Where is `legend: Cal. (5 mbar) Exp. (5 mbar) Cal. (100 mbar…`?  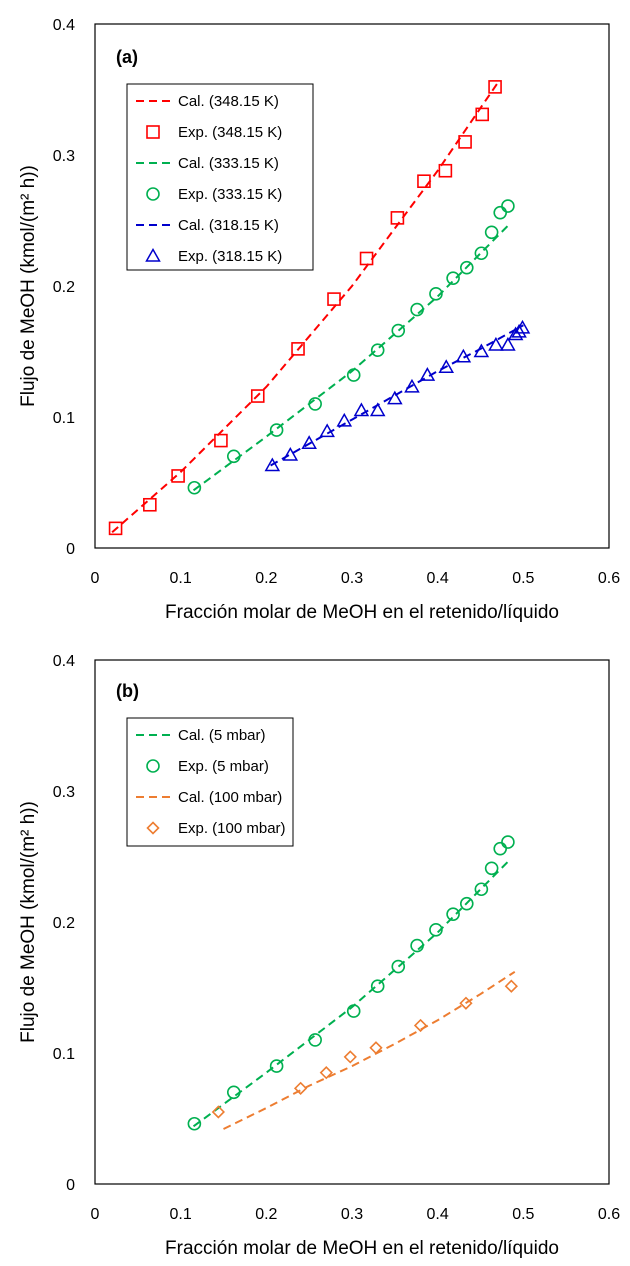 legend: Cal. (5 mbar) Exp. (5 mbar) Cal. (100 mbar… is located at coordinates (210, 782).